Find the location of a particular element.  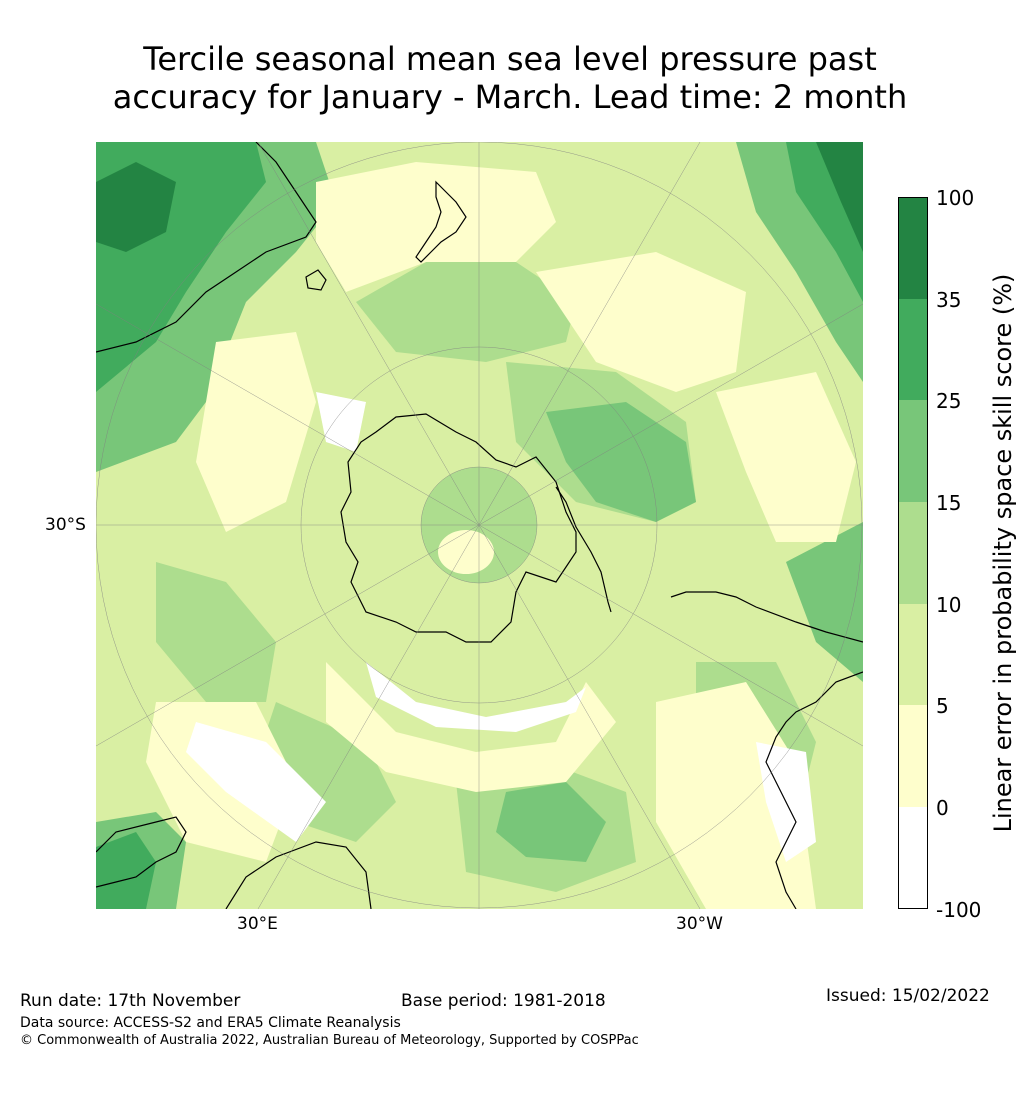

field-east-core is located at coordinates (621, 462).